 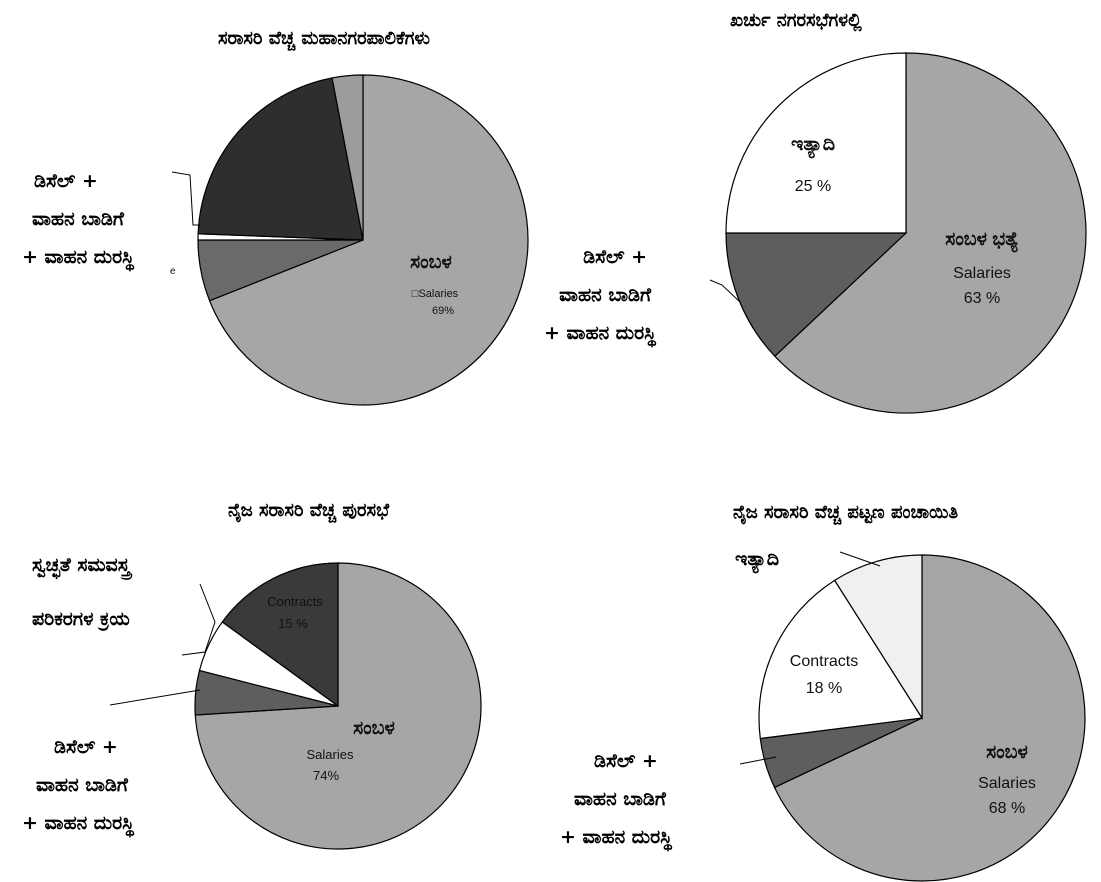 What do you see at coordinates (824, 688) in the screenshot?
I see `chart-4-slice-3-value_text: 18 %` at bounding box center [824, 688].